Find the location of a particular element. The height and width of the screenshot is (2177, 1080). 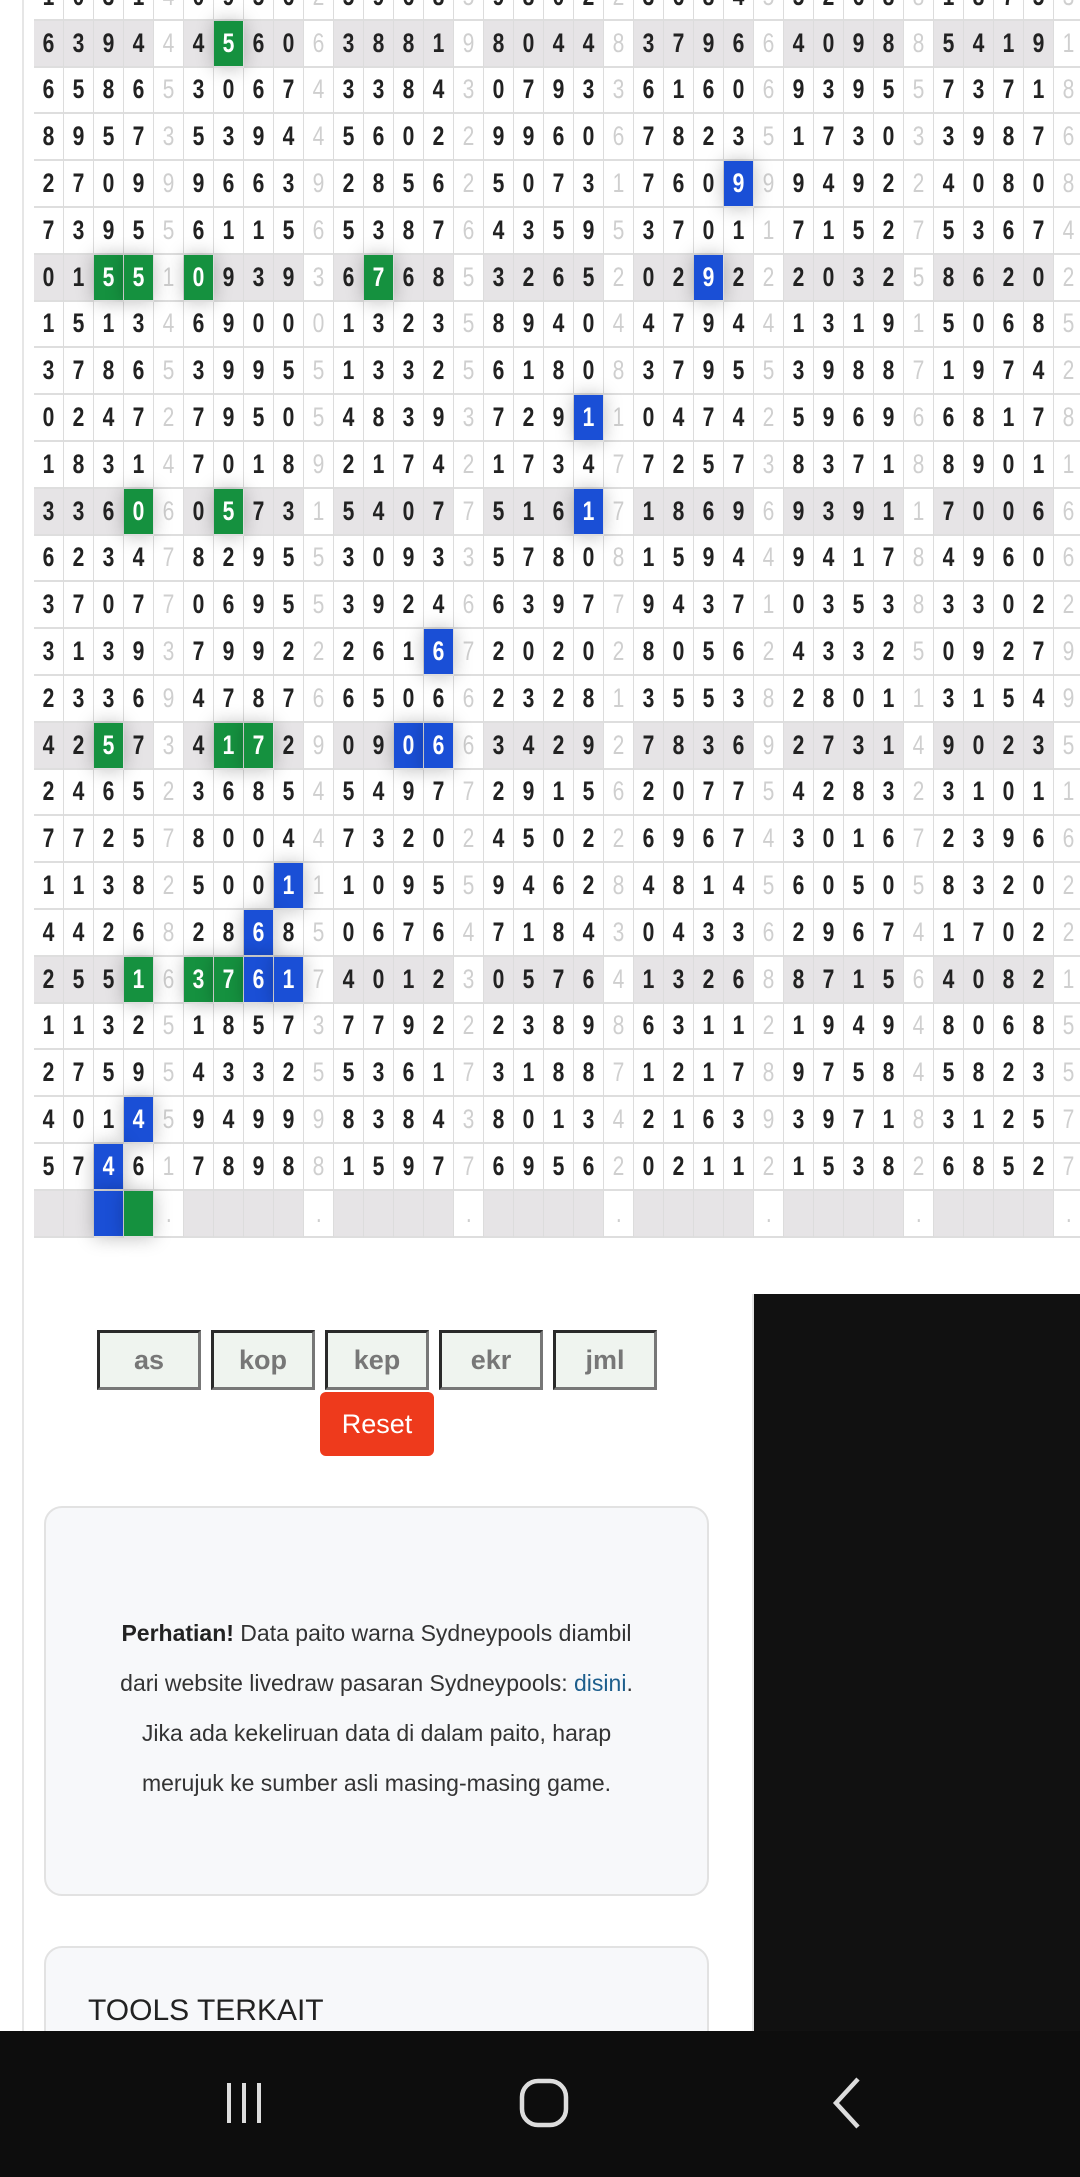

paito-sum-cell: 6 is located at coordinates (169, 980).